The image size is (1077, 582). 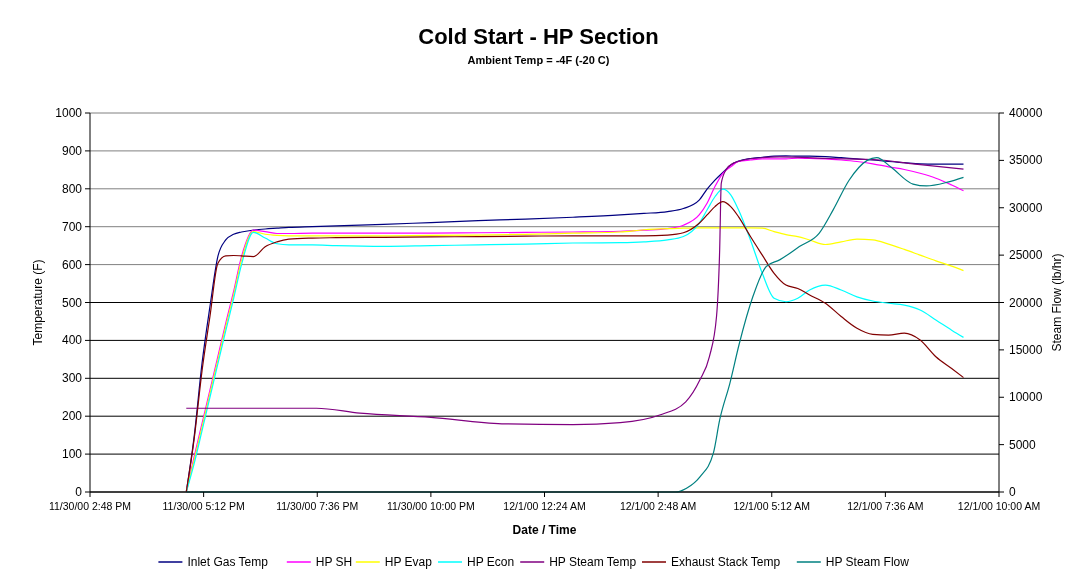 I want to click on y2-tick-label: 0, so click(x=1012, y=492).